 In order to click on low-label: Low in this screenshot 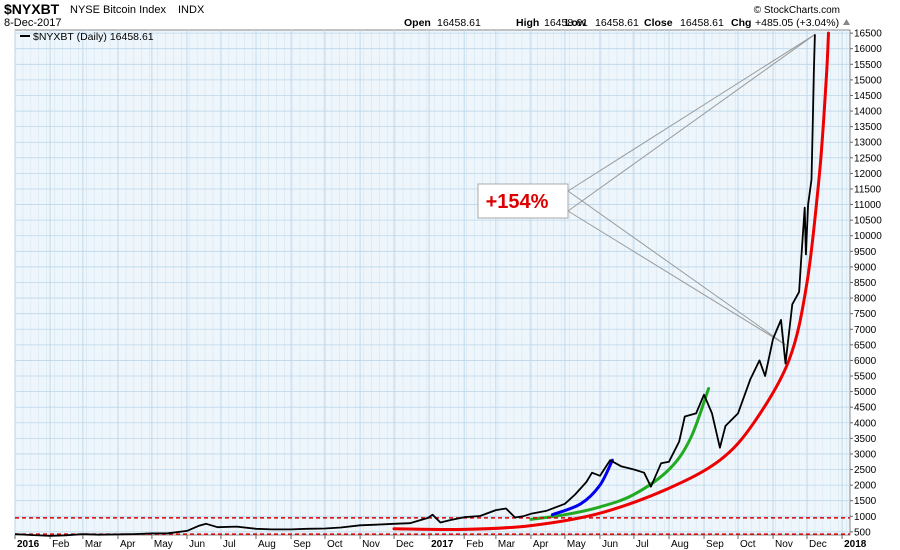, I will do `click(576, 23)`.